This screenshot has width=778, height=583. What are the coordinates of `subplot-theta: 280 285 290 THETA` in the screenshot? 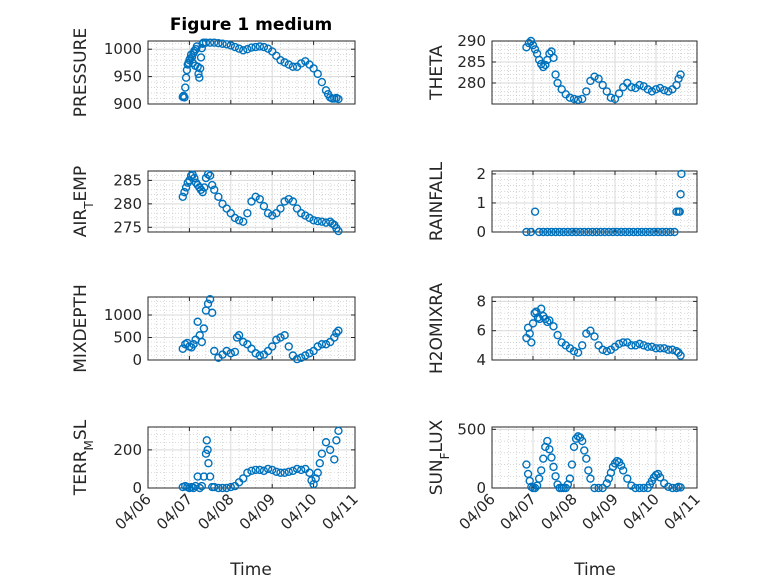 It's located at (562, 68).